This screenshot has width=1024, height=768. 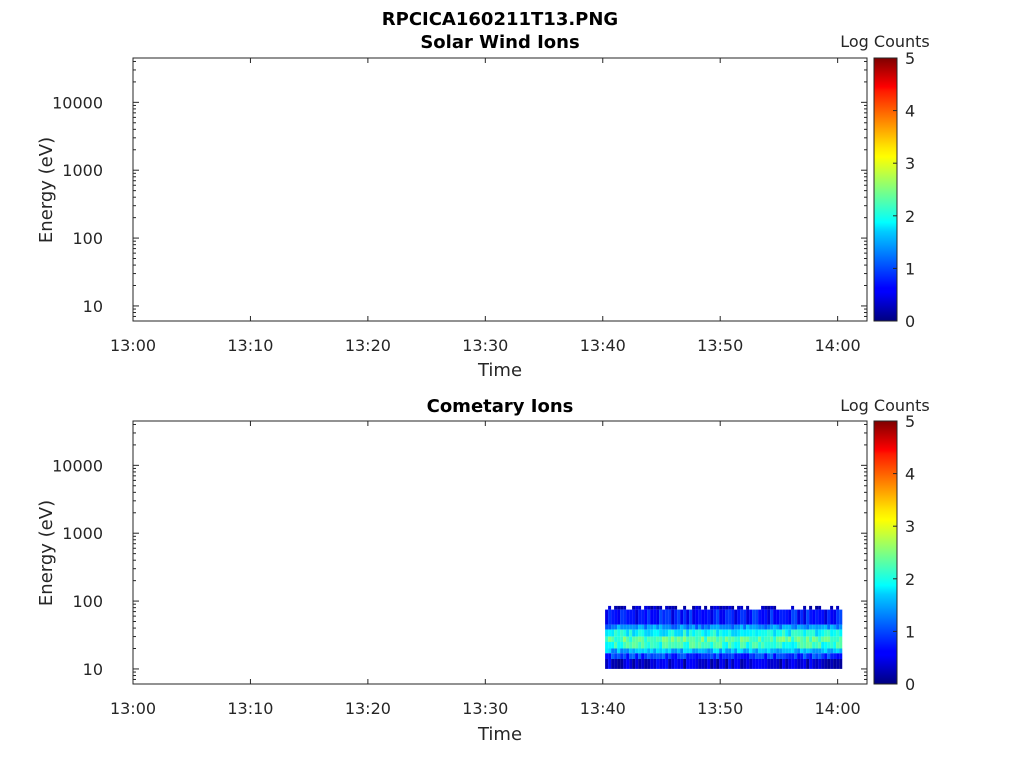 What do you see at coordinates (93, 669) in the screenshot?
I see `y-tick-label: 10` at bounding box center [93, 669].